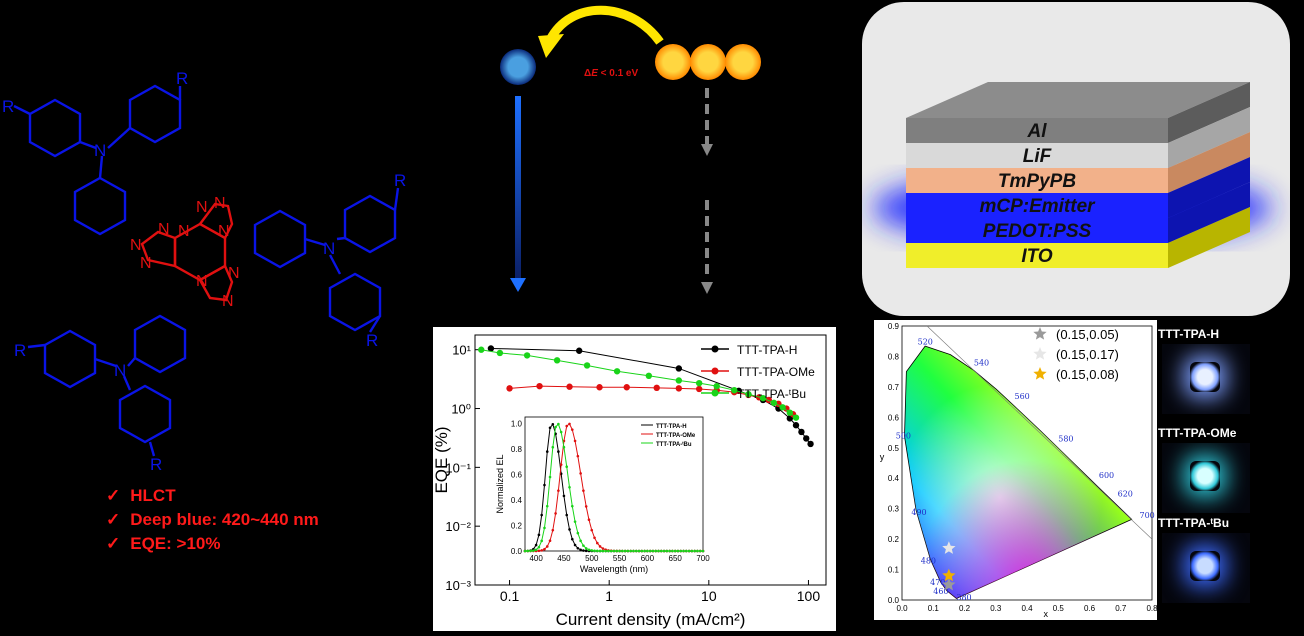  What do you see at coordinates (500, 483) in the screenshot?
I see `inset-y-label: Normalized EL` at bounding box center [500, 483].